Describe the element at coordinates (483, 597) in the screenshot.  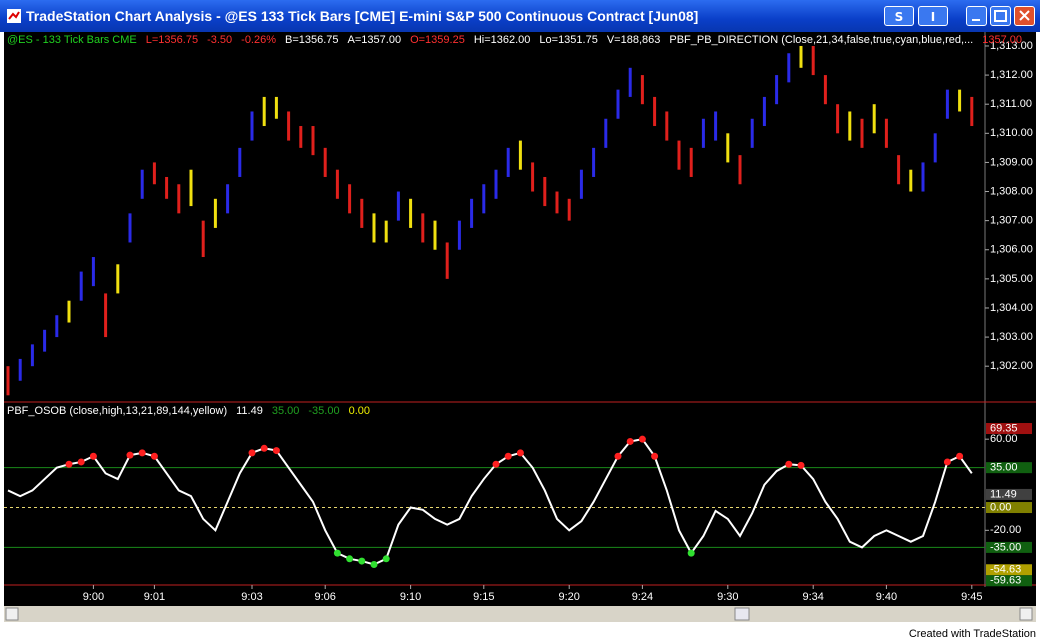
I see `x-tick-label: 9:15` at that location.